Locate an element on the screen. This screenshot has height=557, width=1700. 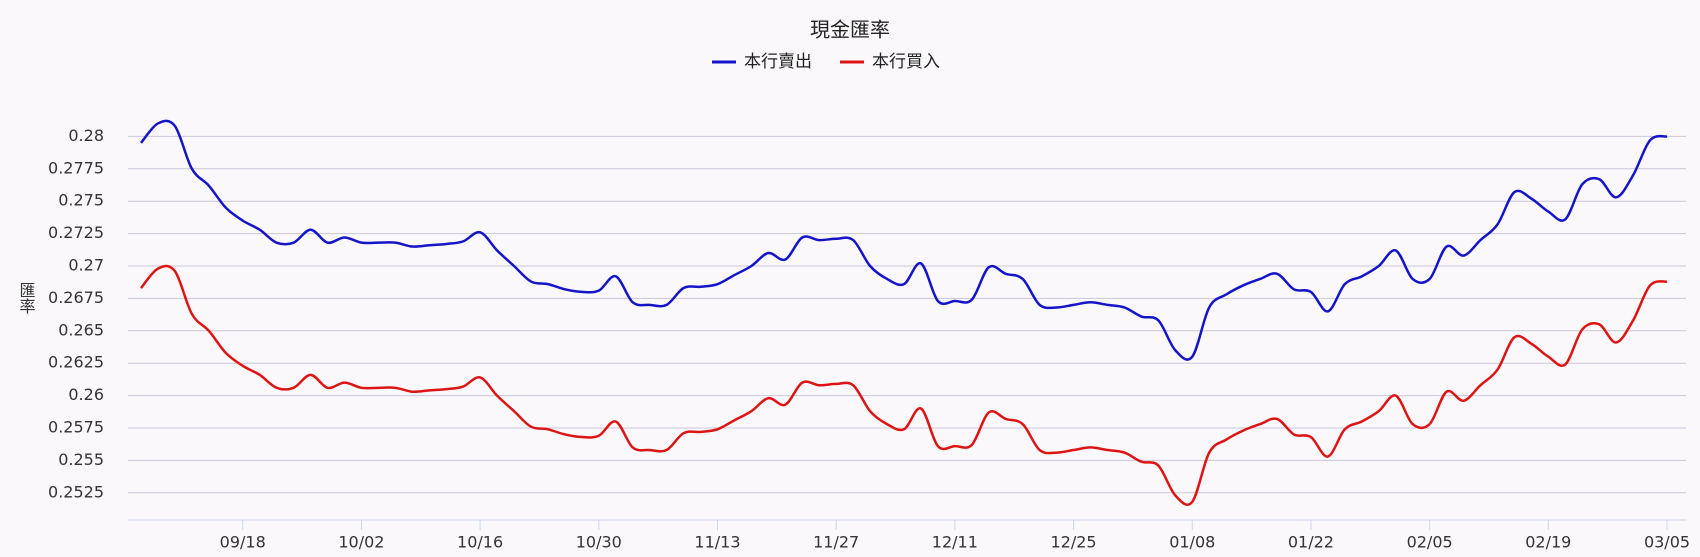
x-tick-label: 12/11 is located at coordinates (955, 542).